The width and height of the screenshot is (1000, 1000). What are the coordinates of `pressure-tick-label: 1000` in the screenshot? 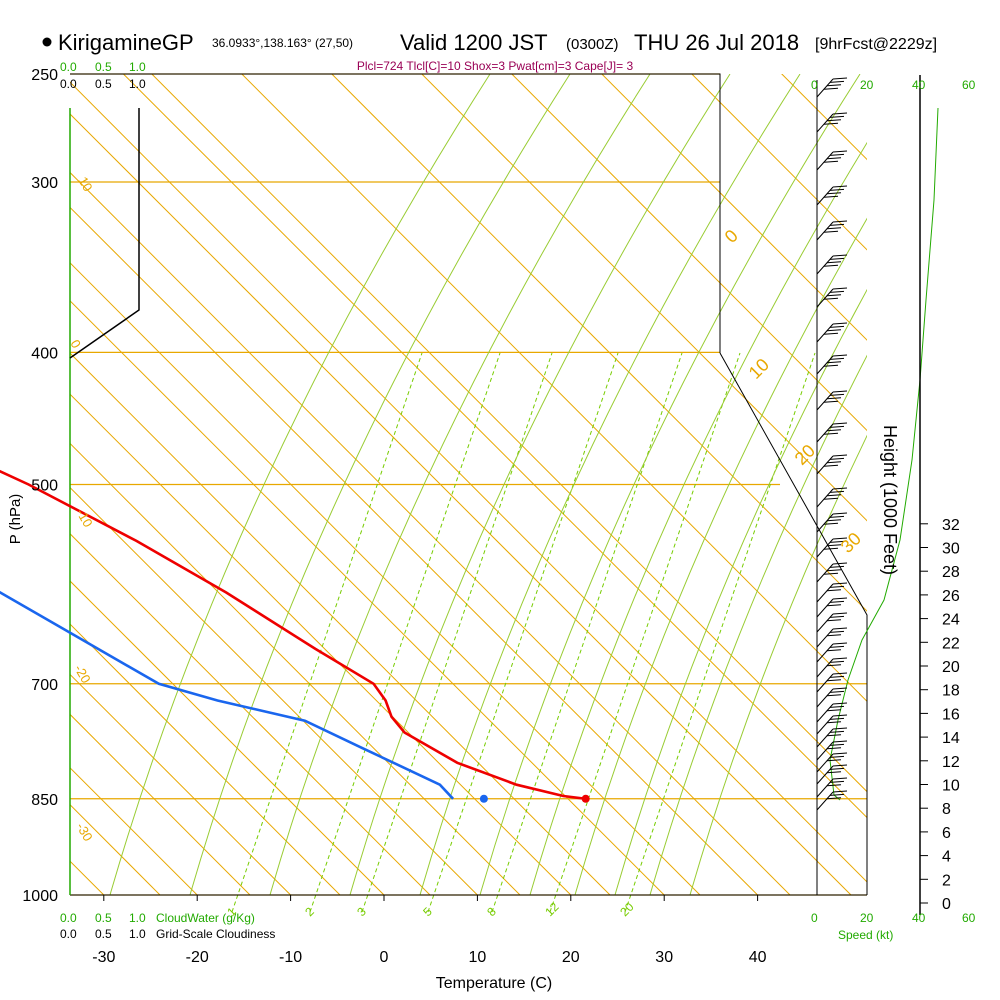 It's located at (40, 896).